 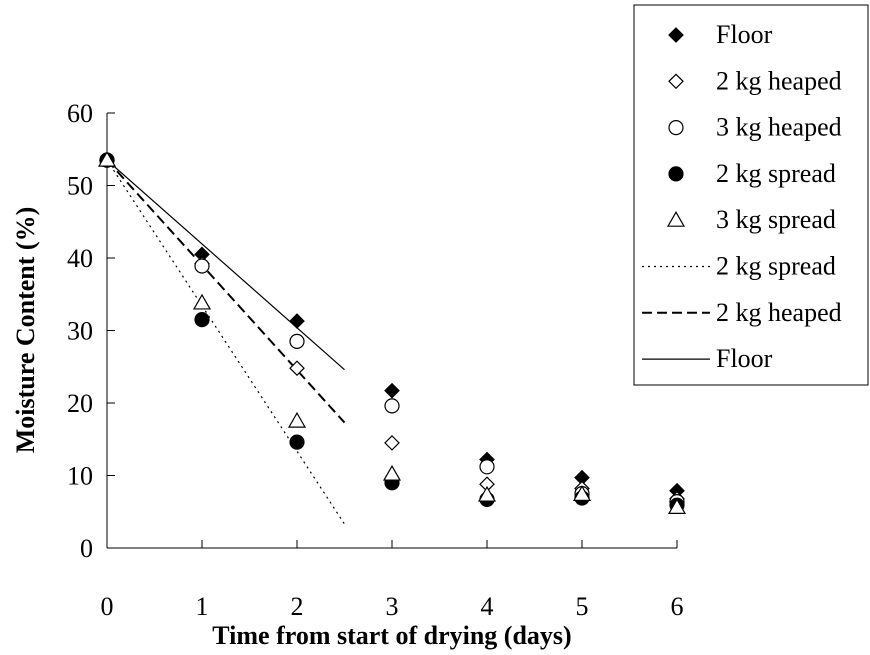 What do you see at coordinates (676, 174) in the screenshot?
I see `legend-marker-circle-filled` at bounding box center [676, 174].